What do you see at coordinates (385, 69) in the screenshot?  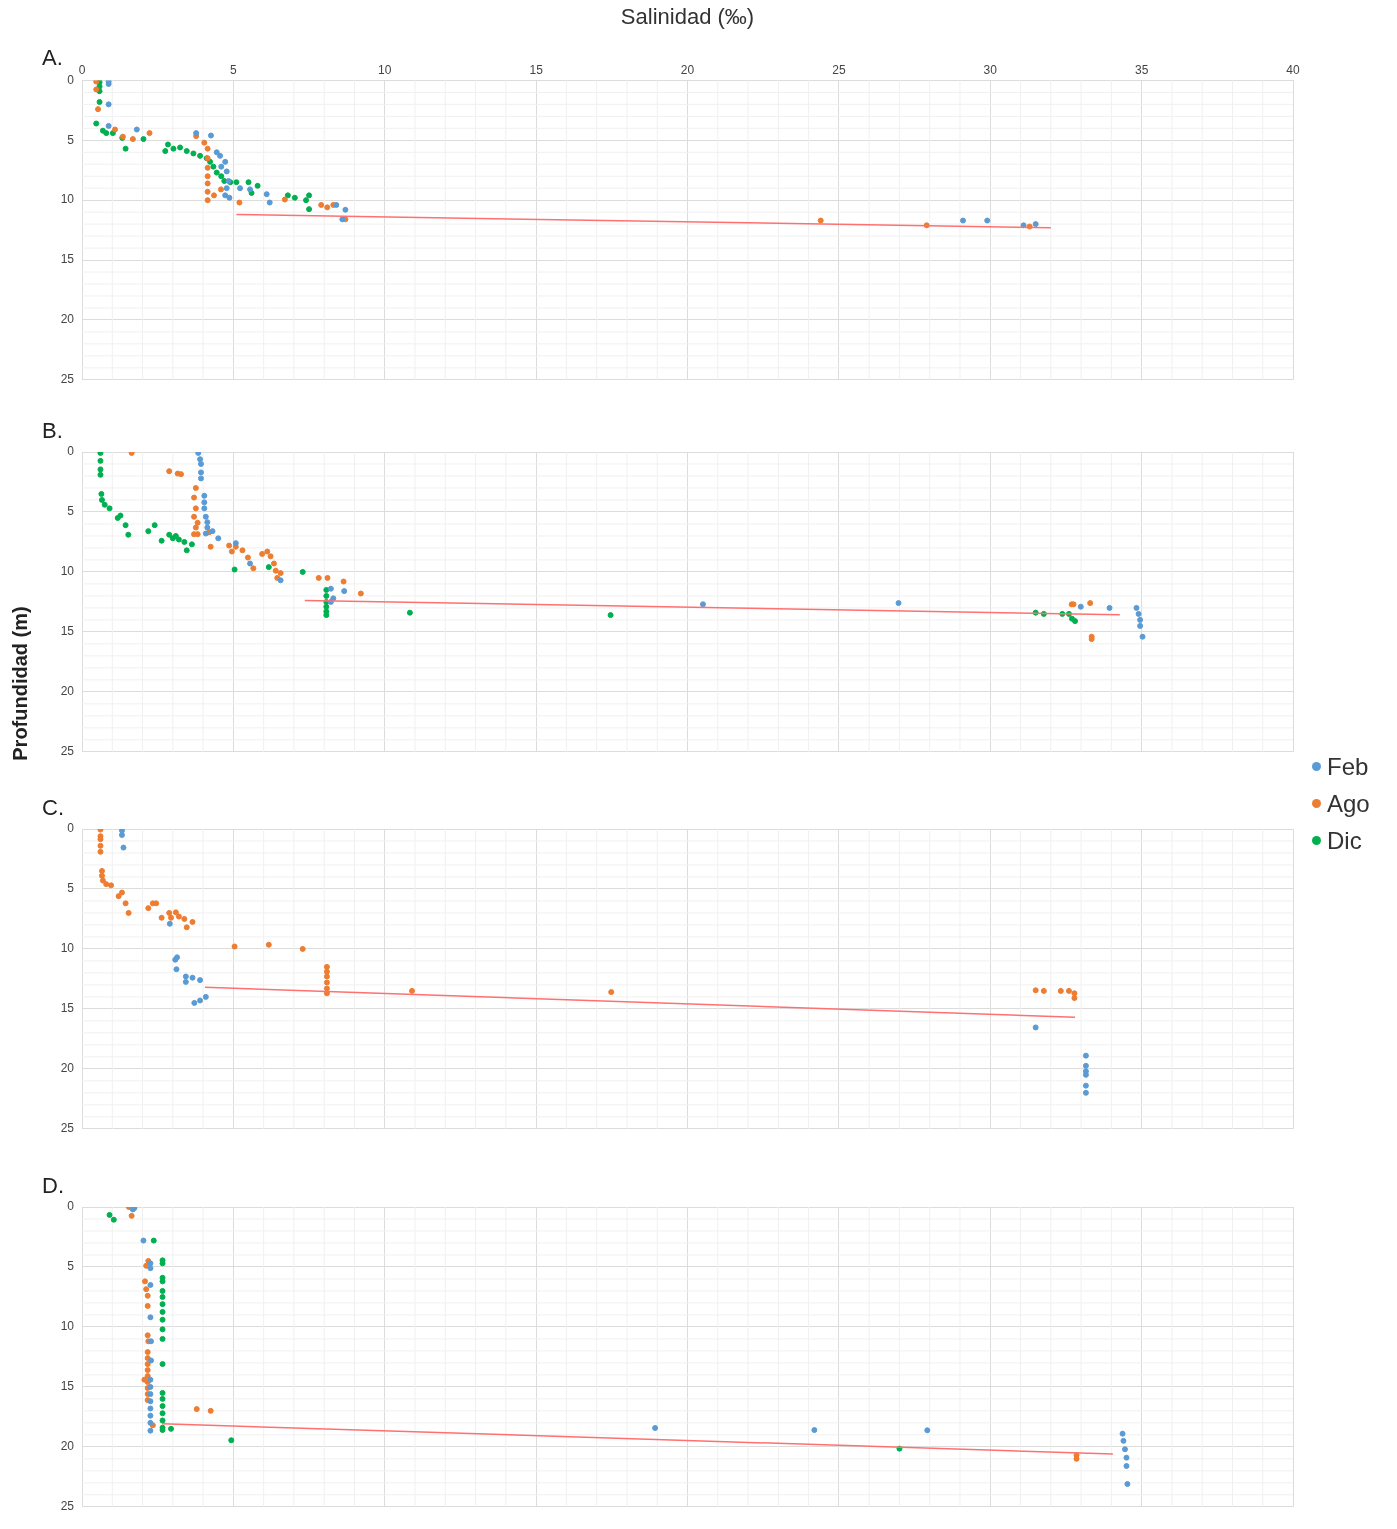 I see `x-tick-label: 10` at bounding box center [385, 69].